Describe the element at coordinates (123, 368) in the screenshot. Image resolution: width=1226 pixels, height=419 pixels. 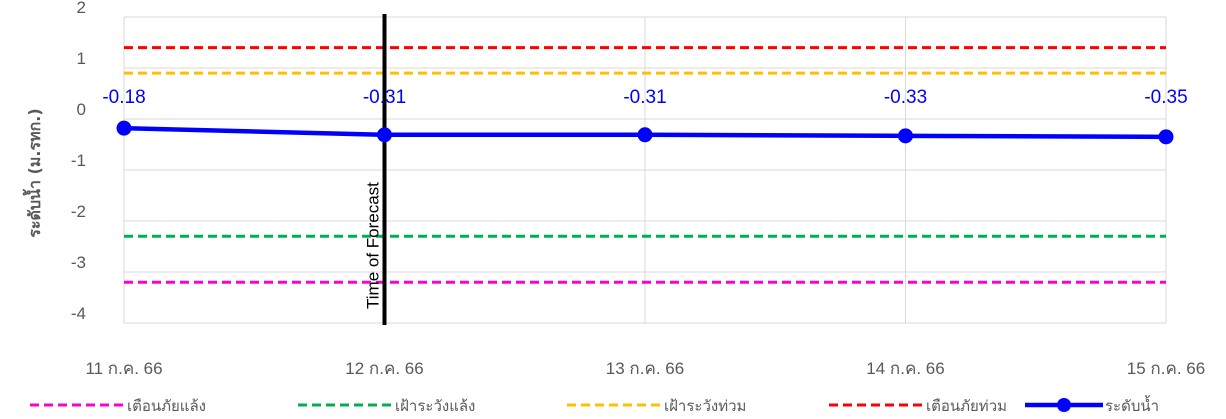
I see `x-tick-label: 11 ก.ค. 66` at that location.